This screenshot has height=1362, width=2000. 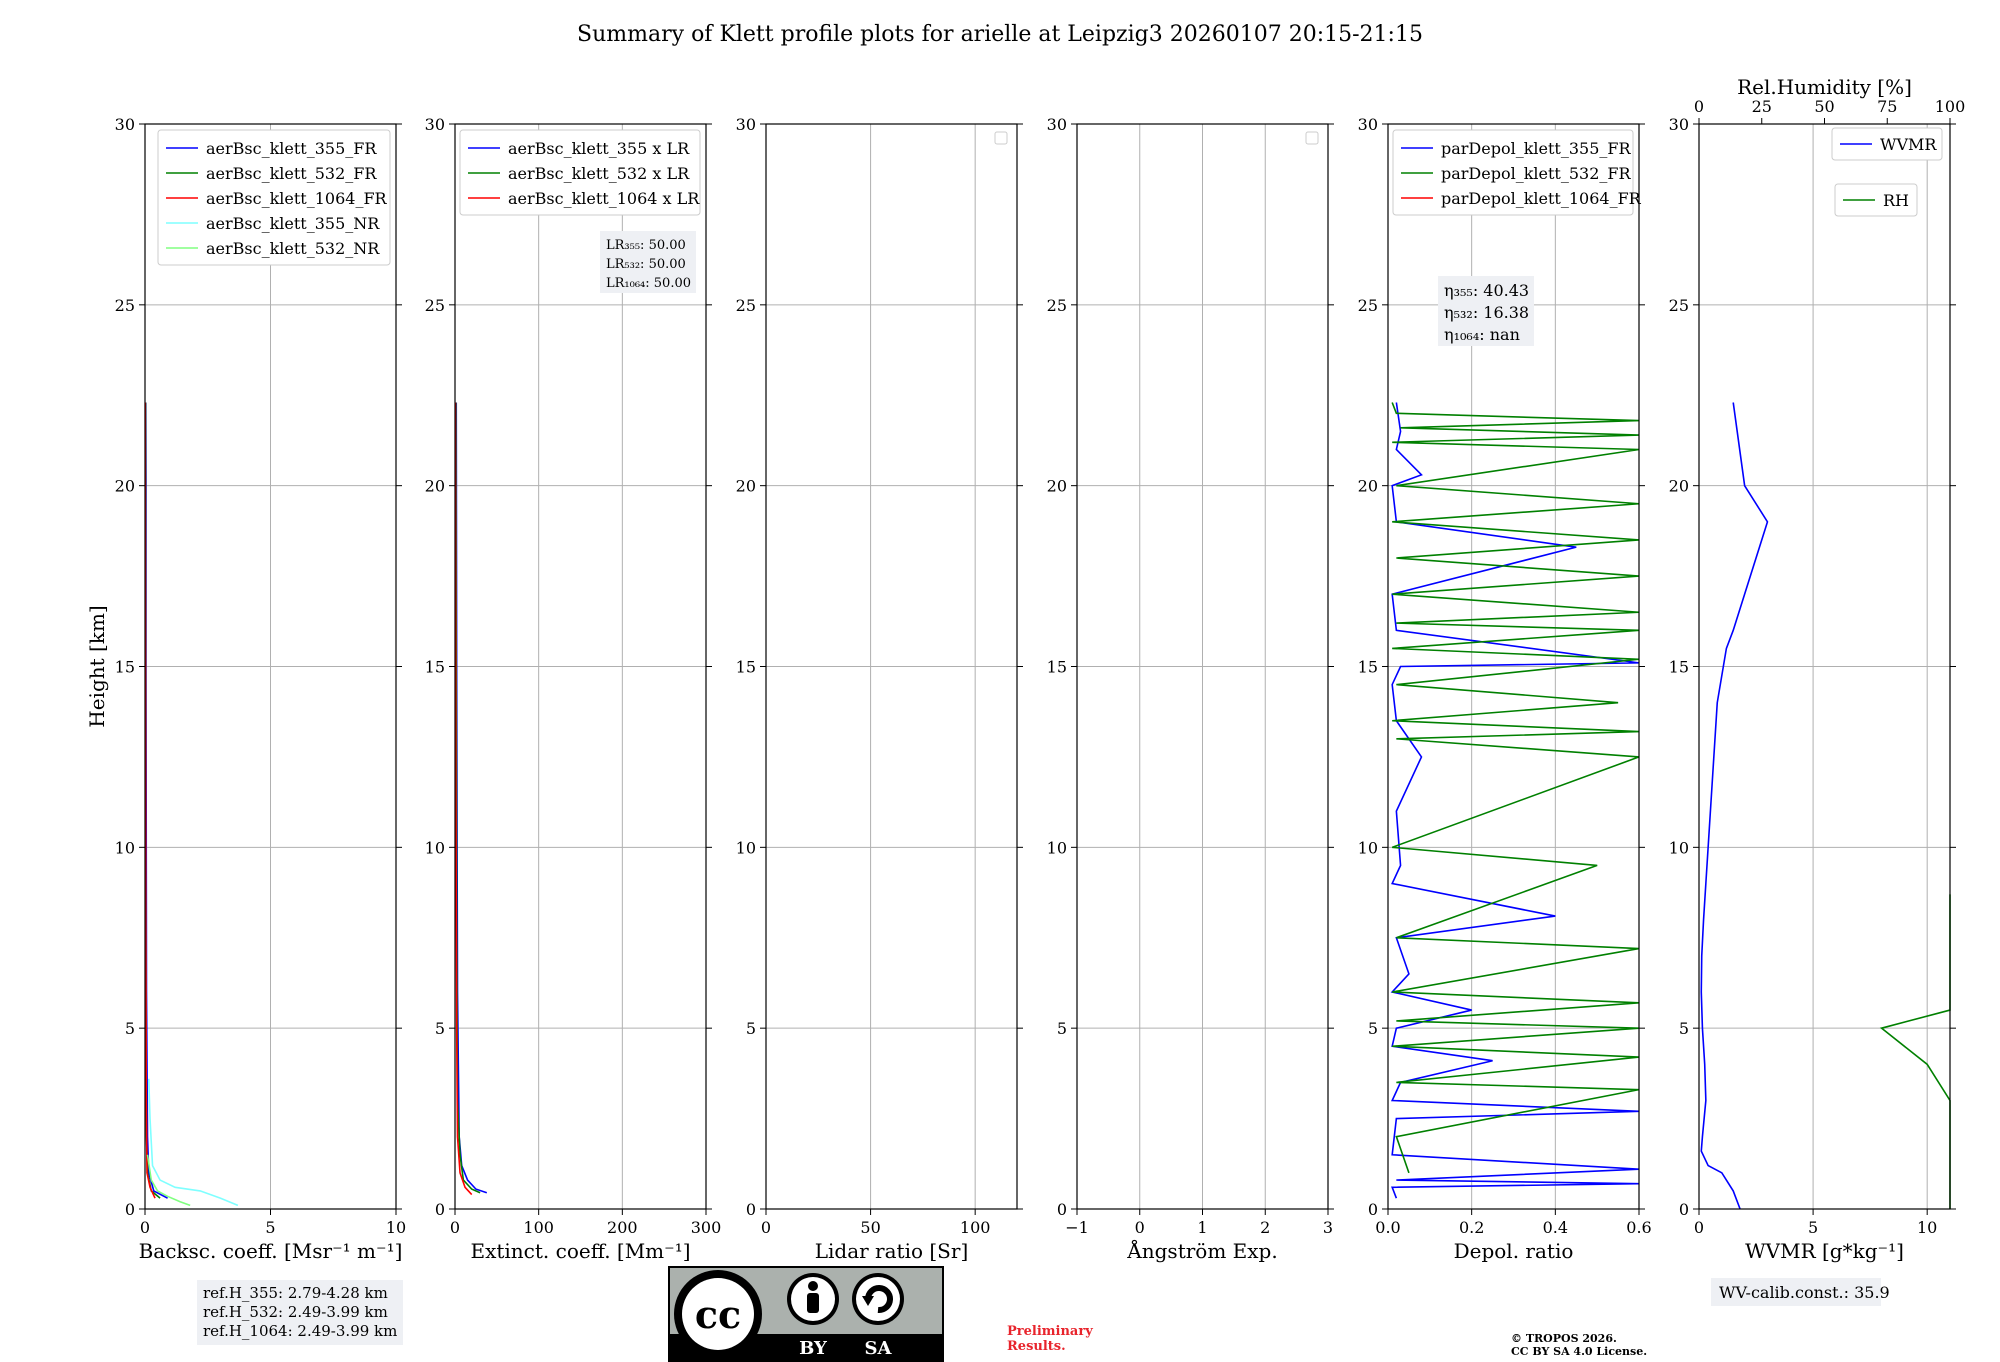 What do you see at coordinates (1908, 144) in the screenshot?
I see `wv-legend-label: WVMR` at bounding box center [1908, 144].